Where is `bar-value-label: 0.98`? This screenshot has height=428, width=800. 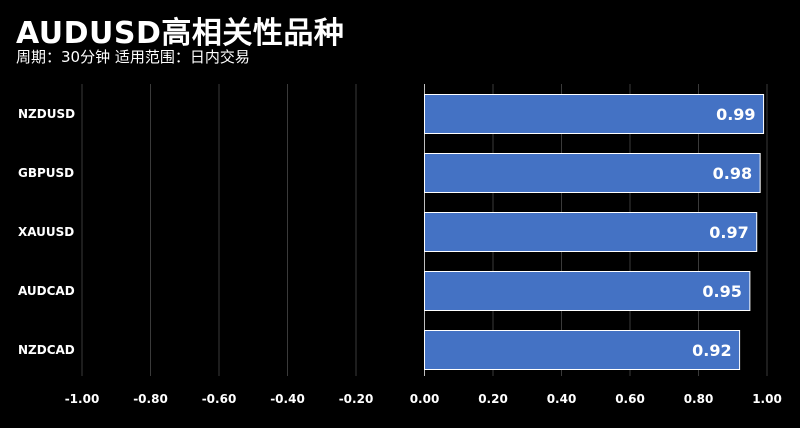
bar-value-label: 0.98 is located at coordinates (732, 173).